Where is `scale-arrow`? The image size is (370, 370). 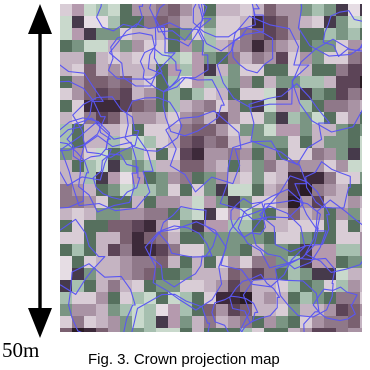 scale-arrow is located at coordinates (40, 171).